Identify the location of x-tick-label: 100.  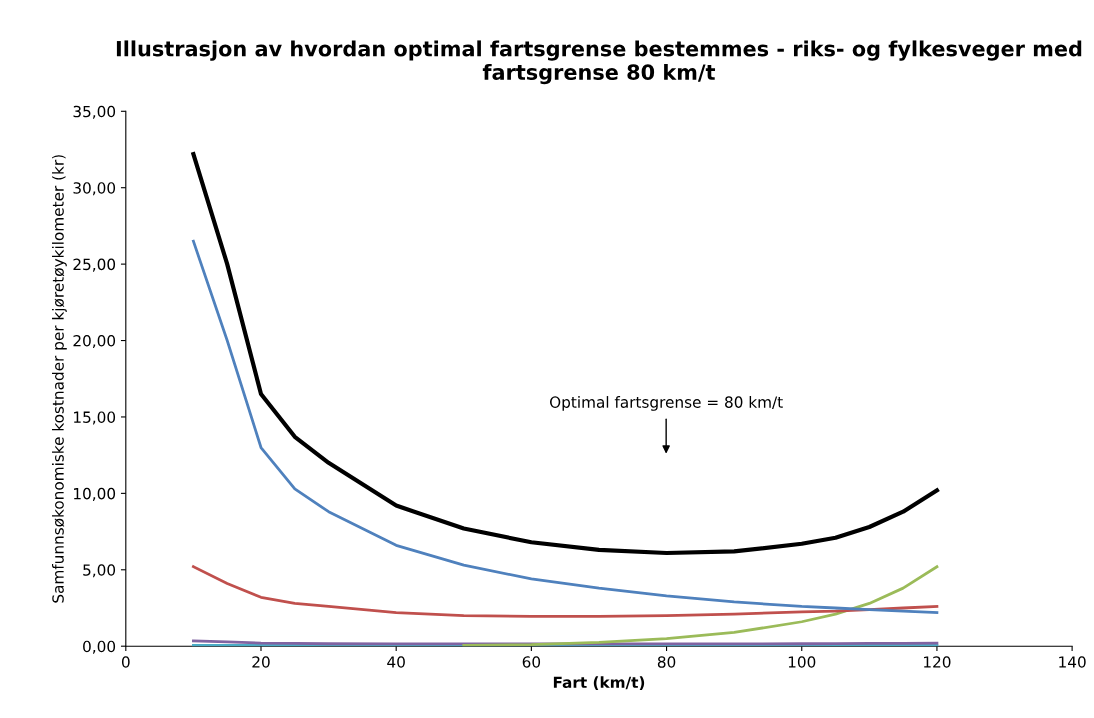
(802, 662).